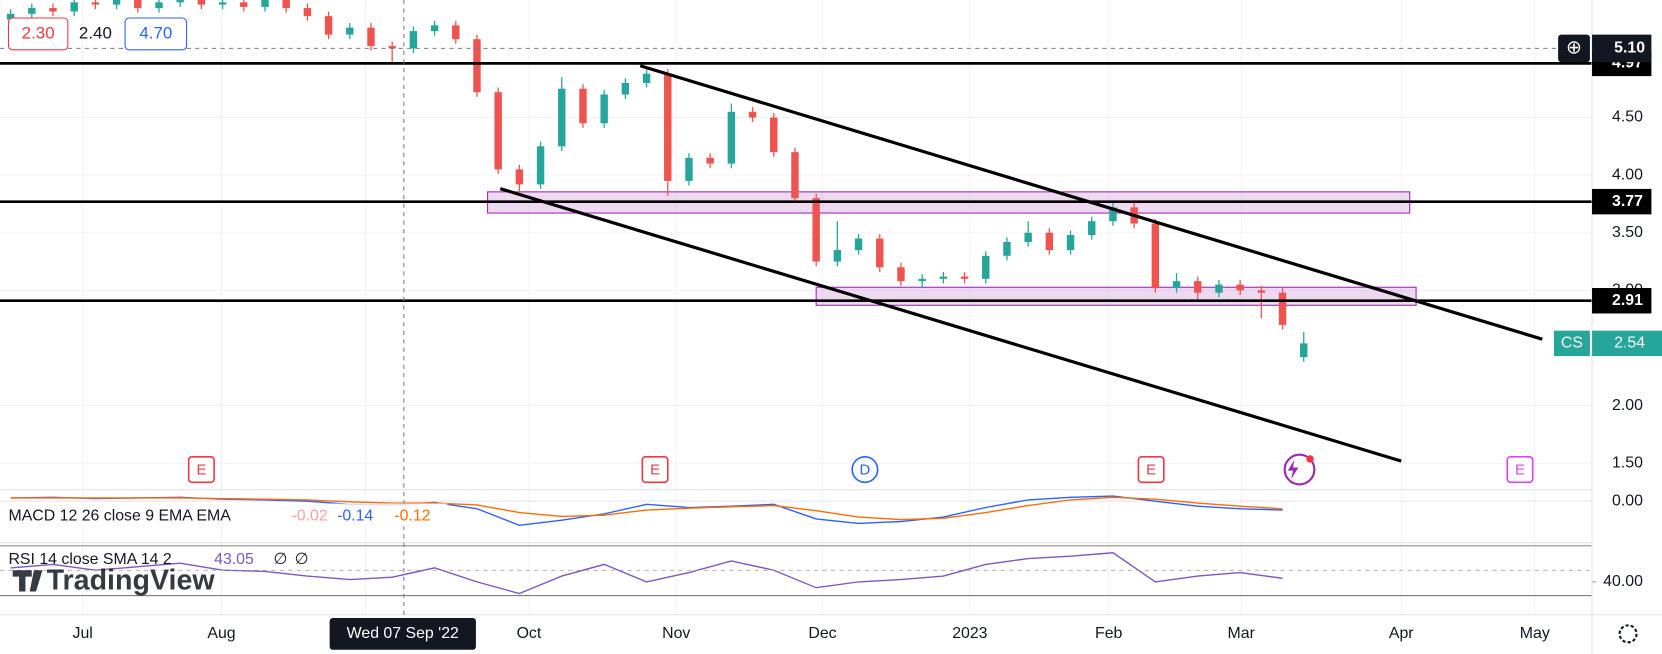 The image size is (1662, 654). I want to click on lightning-icon, so click(1293, 470).